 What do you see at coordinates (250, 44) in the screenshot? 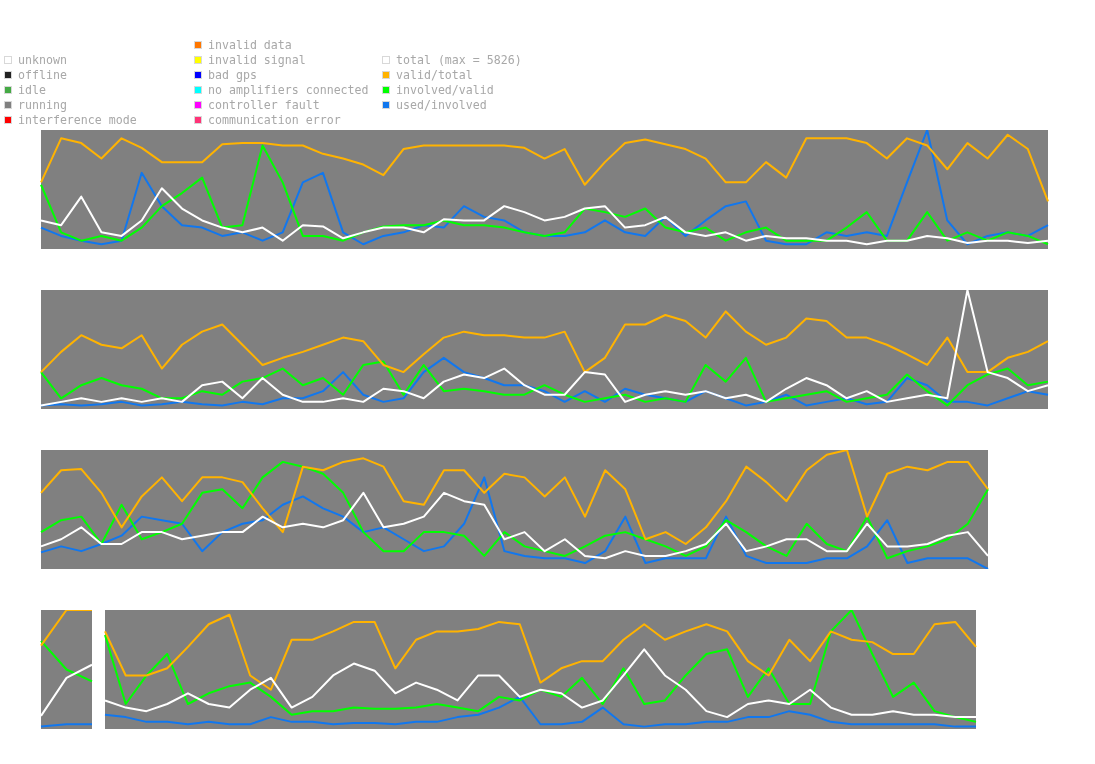
I see `legend-label: invalid data` at bounding box center [250, 44].